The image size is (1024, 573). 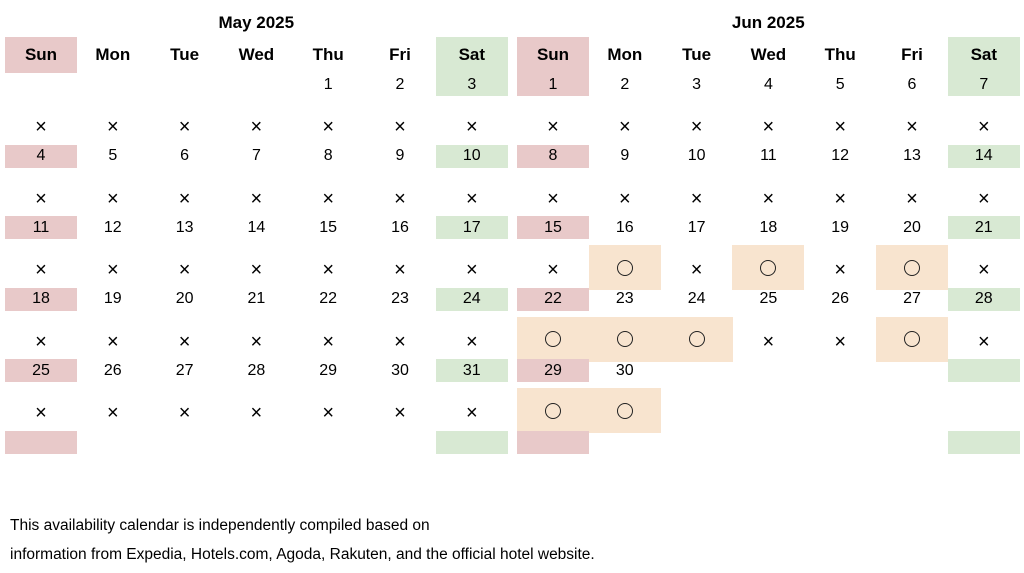 I want to click on weekday-header: Thu, so click(x=328, y=54).